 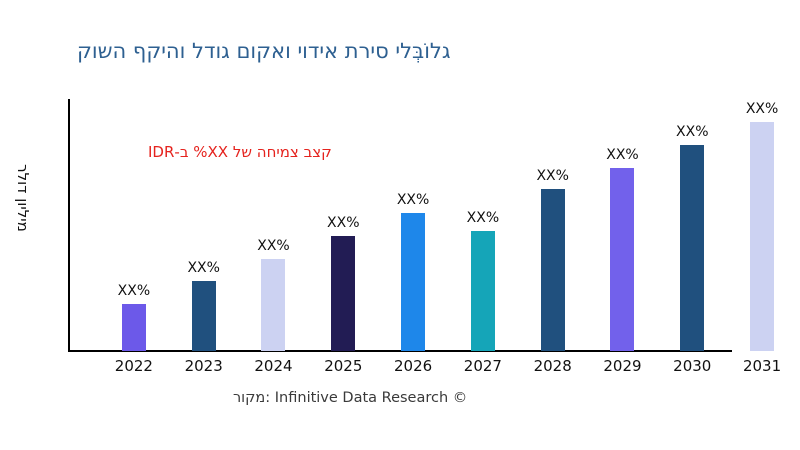 I want to click on bar-column-2024: XX% 2024, so click(x=274, y=237).